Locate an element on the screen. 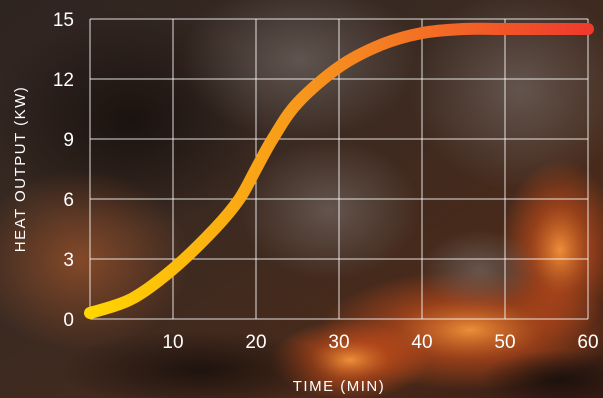 This screenshot has width=603, height=398. y-tick-label: 3 is located at coordinates (68, 260).